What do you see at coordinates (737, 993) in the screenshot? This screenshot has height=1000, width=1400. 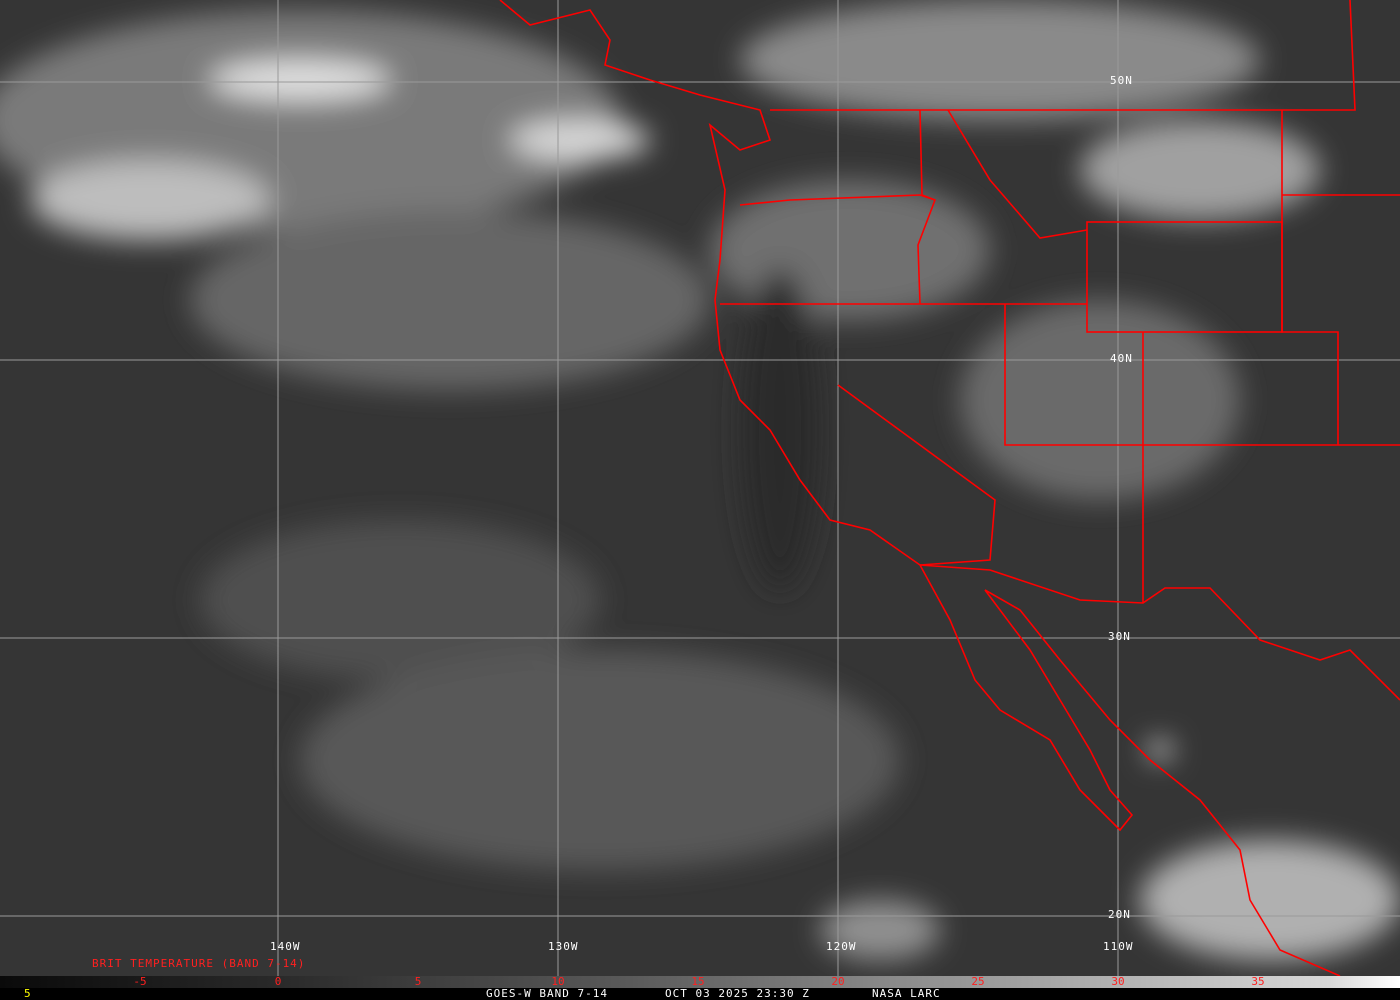 I see `timestamp: OCT 03 2025 23:30 Z` at bounding box center [737, 993].